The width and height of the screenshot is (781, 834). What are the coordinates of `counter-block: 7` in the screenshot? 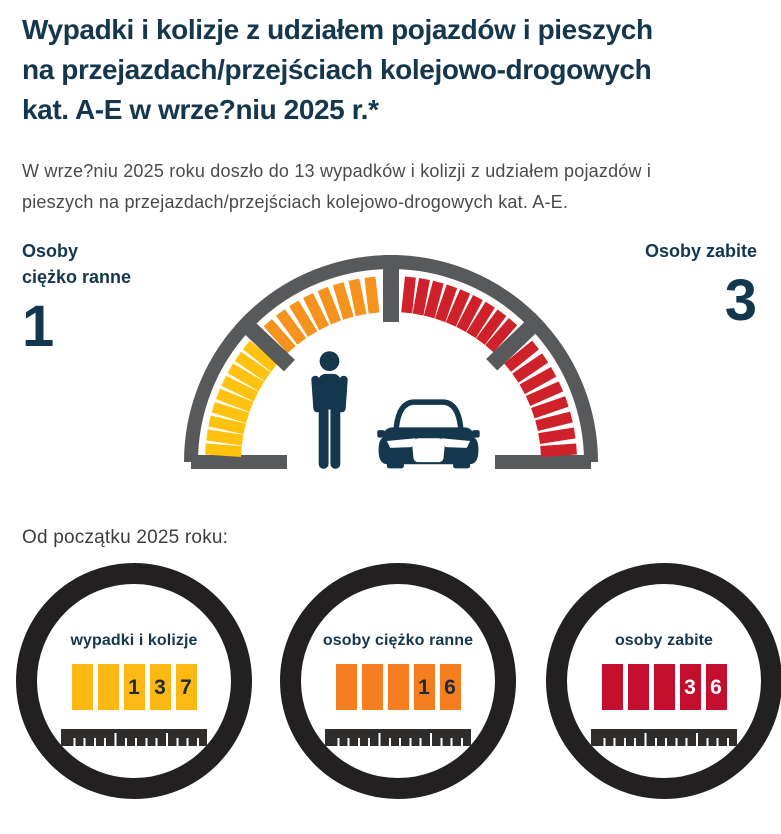 It's located at (186, 687).